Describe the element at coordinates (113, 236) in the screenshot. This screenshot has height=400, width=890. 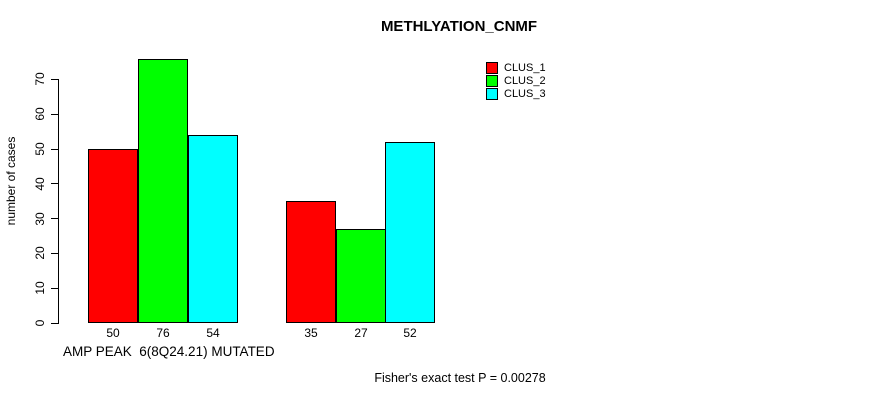
I see `bar-clus_1-group1` at that location.